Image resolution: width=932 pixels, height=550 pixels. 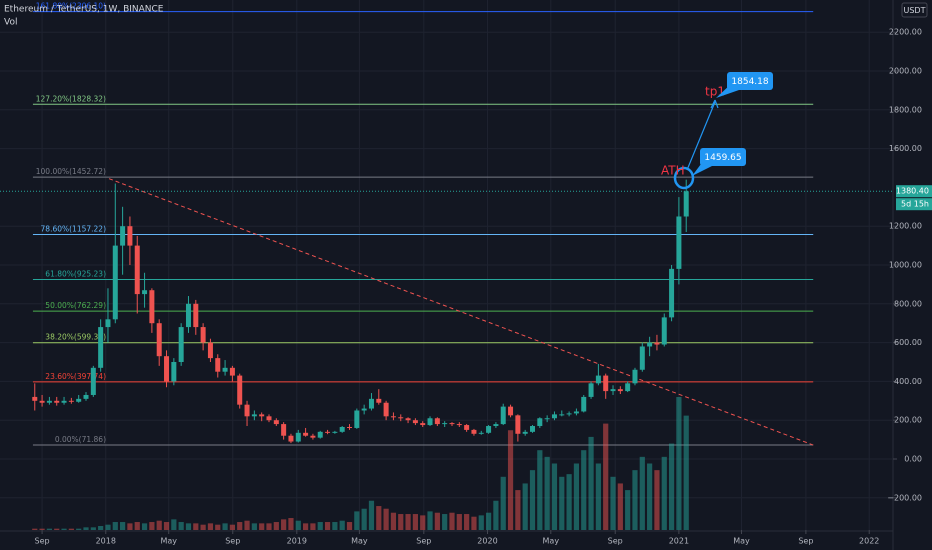 What do you see at coordinates (908, 303) in the screenshot?
I see `y-tick-label: 800.00` at bounding box center [908, 303].